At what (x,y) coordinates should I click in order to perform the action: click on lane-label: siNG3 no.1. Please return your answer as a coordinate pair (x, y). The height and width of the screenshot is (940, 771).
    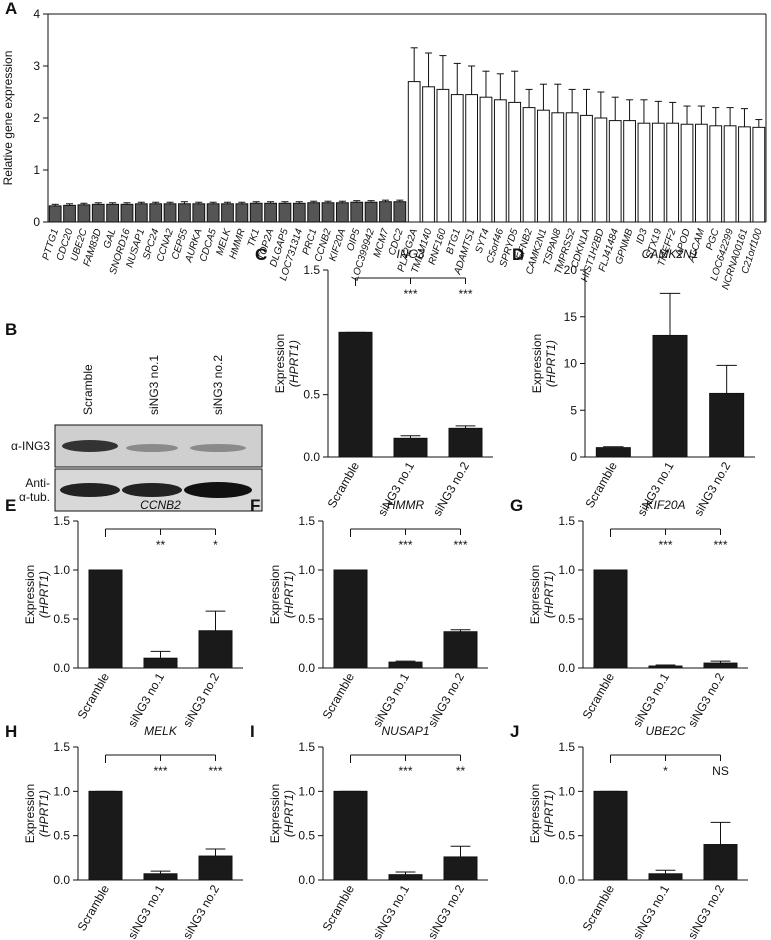
    Looking at the image, I should click on (154, 385).